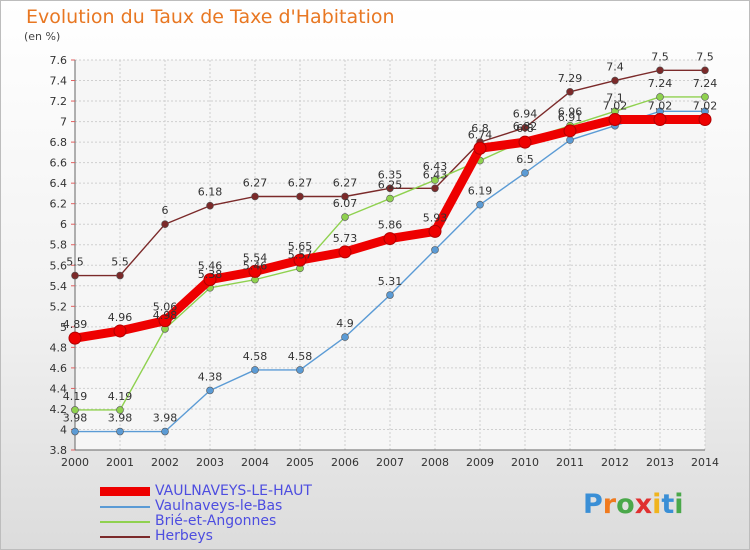 The height and width of the screenshot is (550, 750). What do you see at coordinates (59, 347) in the screenshot?
I see `y-tick-label: 4.8` at bounding box center [59, 347].